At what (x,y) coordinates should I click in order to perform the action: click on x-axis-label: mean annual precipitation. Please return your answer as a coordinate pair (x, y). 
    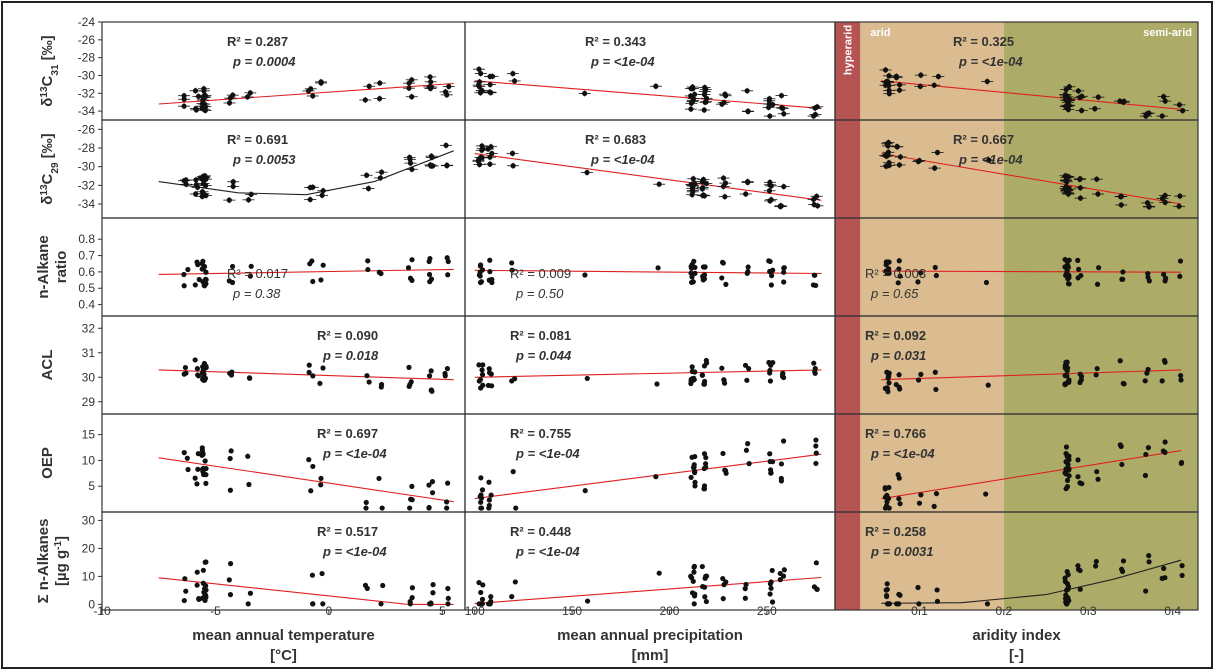
    Looking at the image, I should click on (650, 635).